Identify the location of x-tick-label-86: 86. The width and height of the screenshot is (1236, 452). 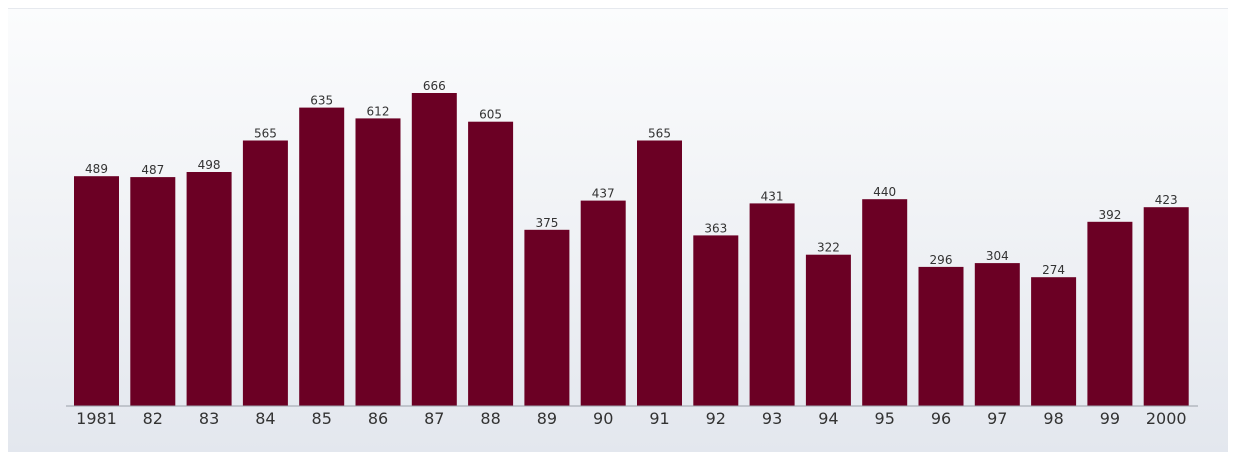
(378, 418).